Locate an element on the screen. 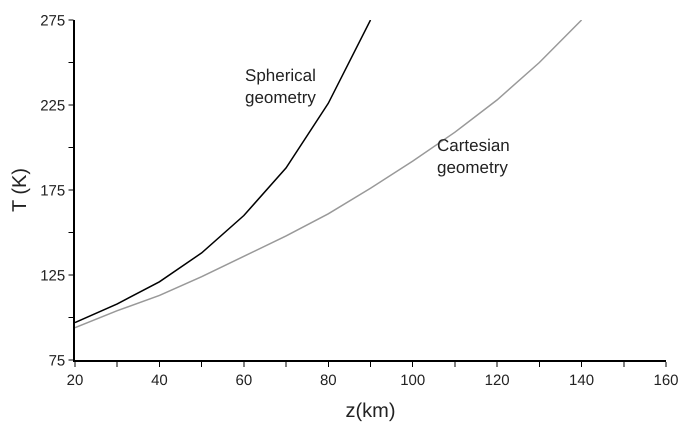 The image size is (691, 430). x-tick-label: 160 is located at coordinates (666, 380).